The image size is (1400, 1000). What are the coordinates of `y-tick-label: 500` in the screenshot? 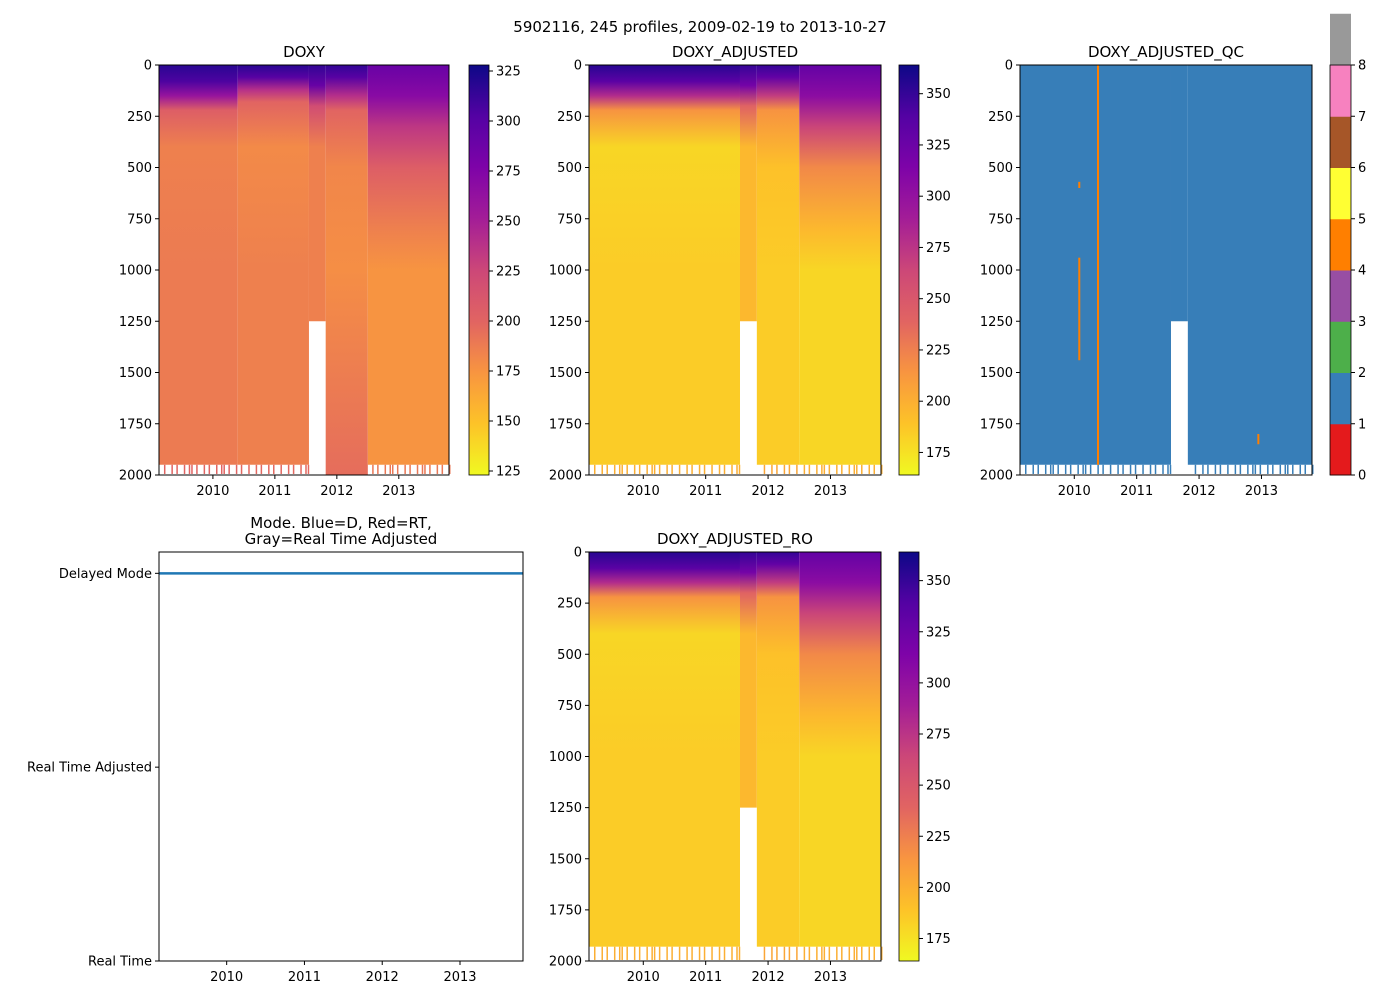 It's located at (569, 168).